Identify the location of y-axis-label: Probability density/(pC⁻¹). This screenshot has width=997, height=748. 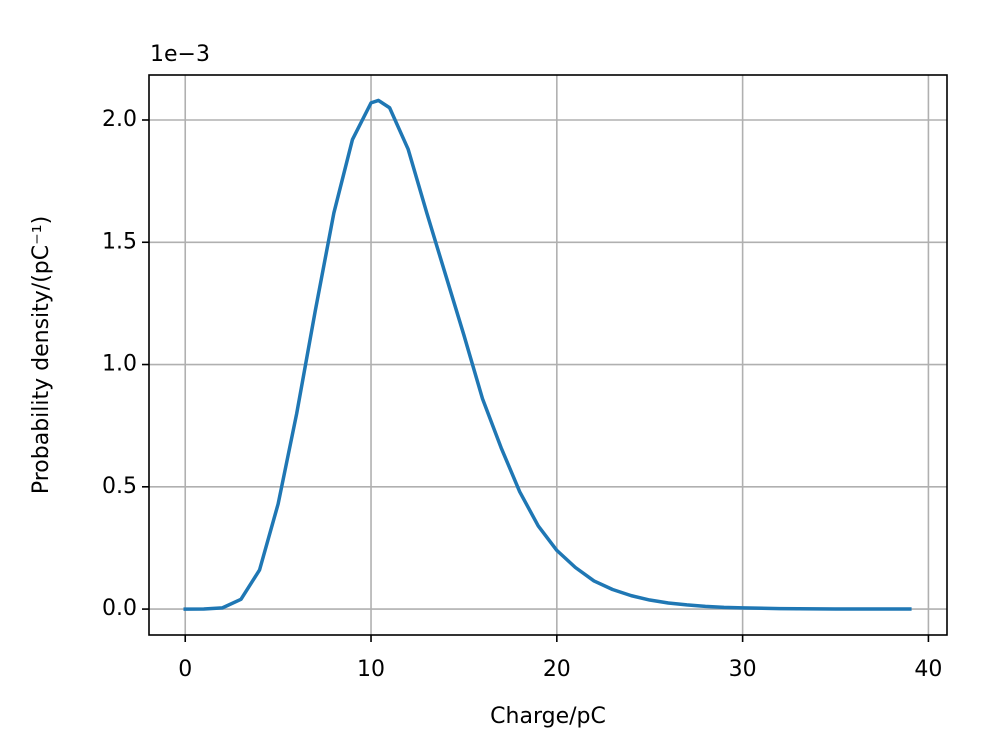
(41, 355).